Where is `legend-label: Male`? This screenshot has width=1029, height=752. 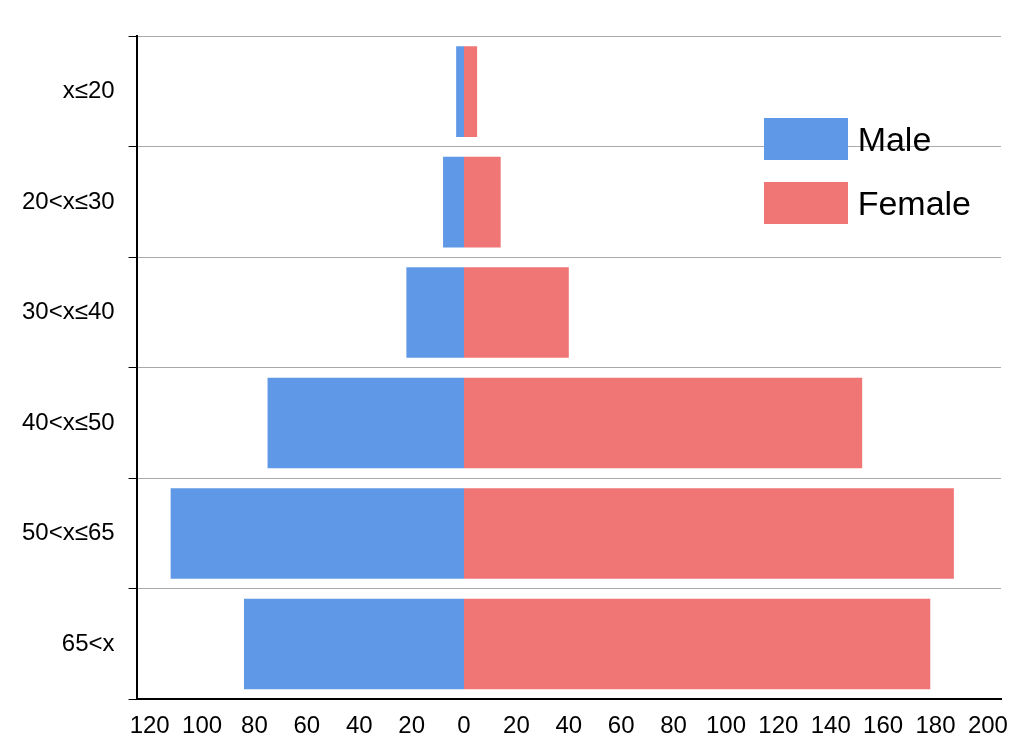 legend-label: Male is located at coordinates (894, 139).